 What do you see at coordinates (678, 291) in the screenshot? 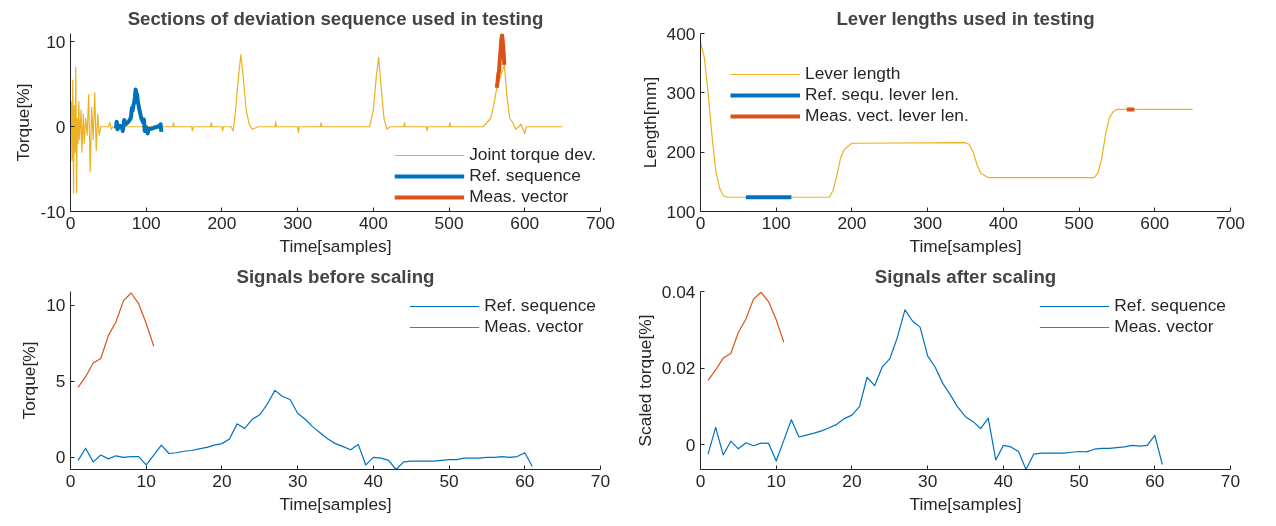
I see `y-tick-label: 0.04` at bounding box center [678, 291].